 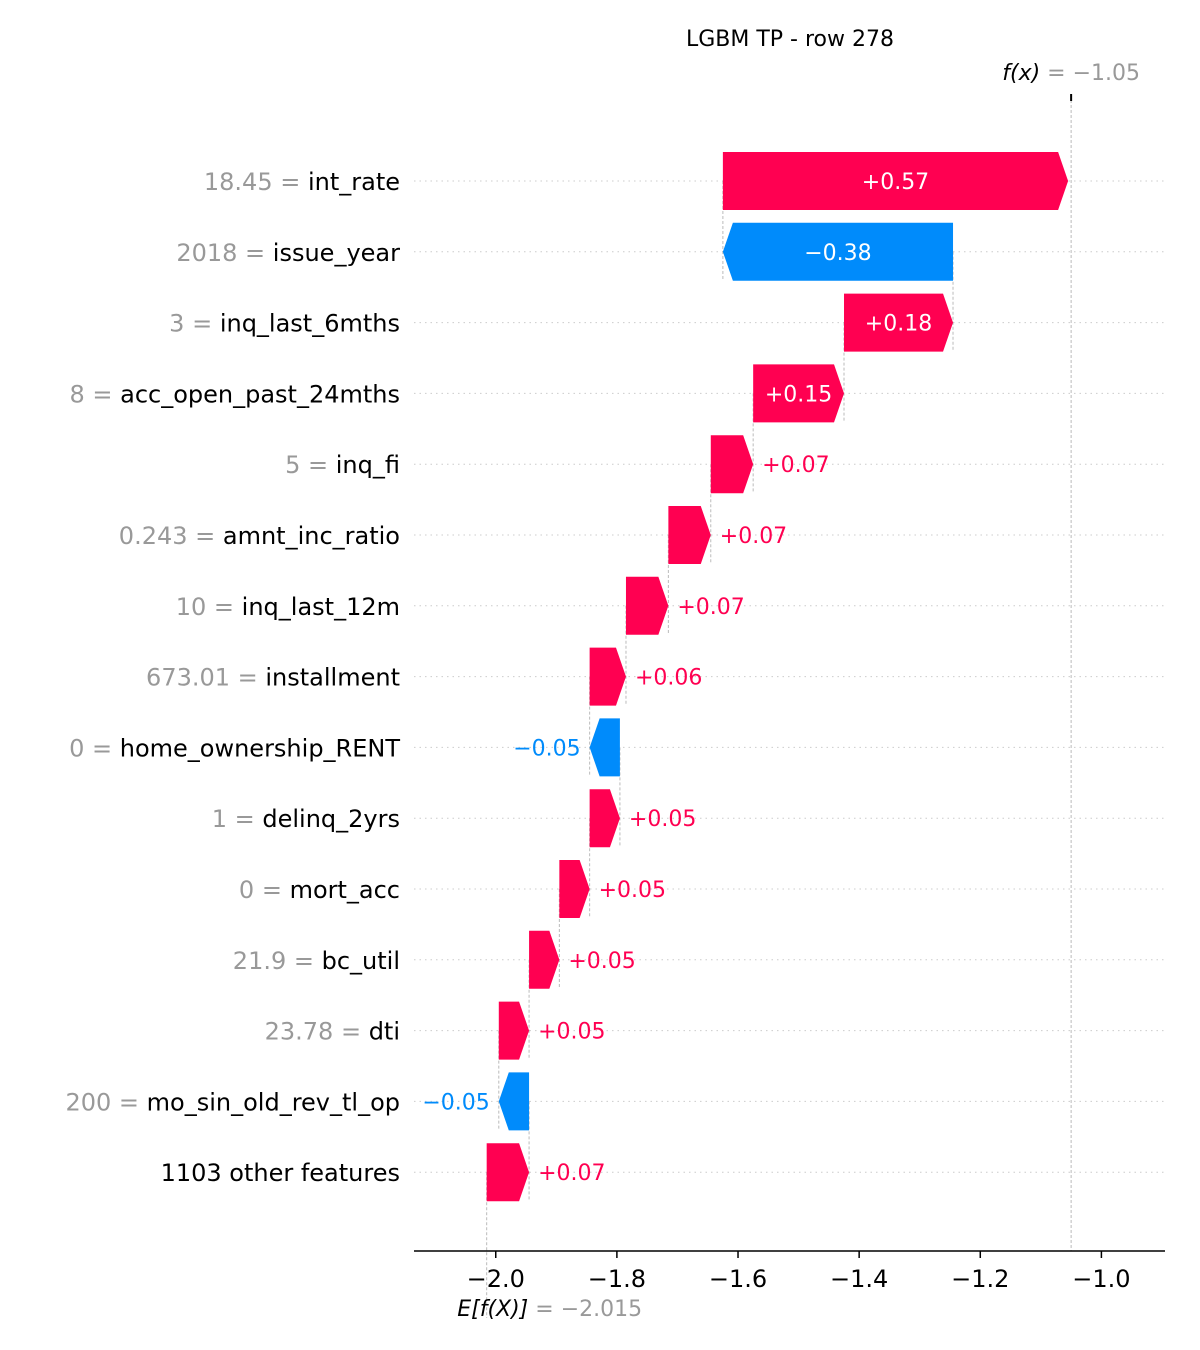 I want to click on output-value-number: = −1.05, so click(x=1090, y=73).